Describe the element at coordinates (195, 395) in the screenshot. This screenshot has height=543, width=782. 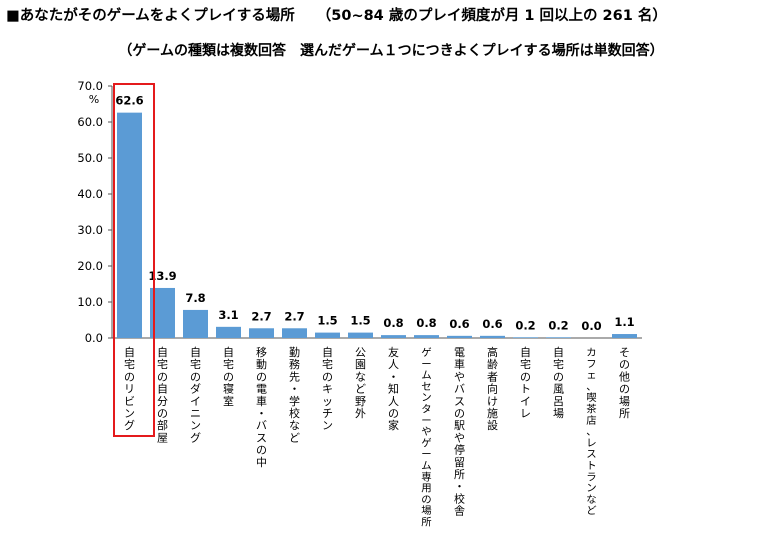
I see `category-label: 自宅のダイニング` at that location.